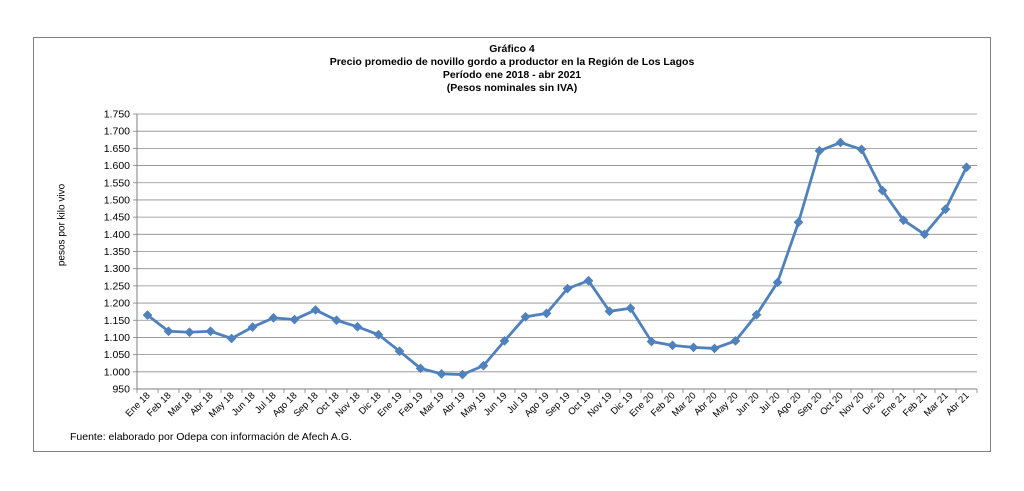 The width and height of the screenshot is (1024, 491). What do you see at coordinates (117, 218) in the screenshot?
I see `y-tick-label: 1.450` at bounding box center [117, 218].